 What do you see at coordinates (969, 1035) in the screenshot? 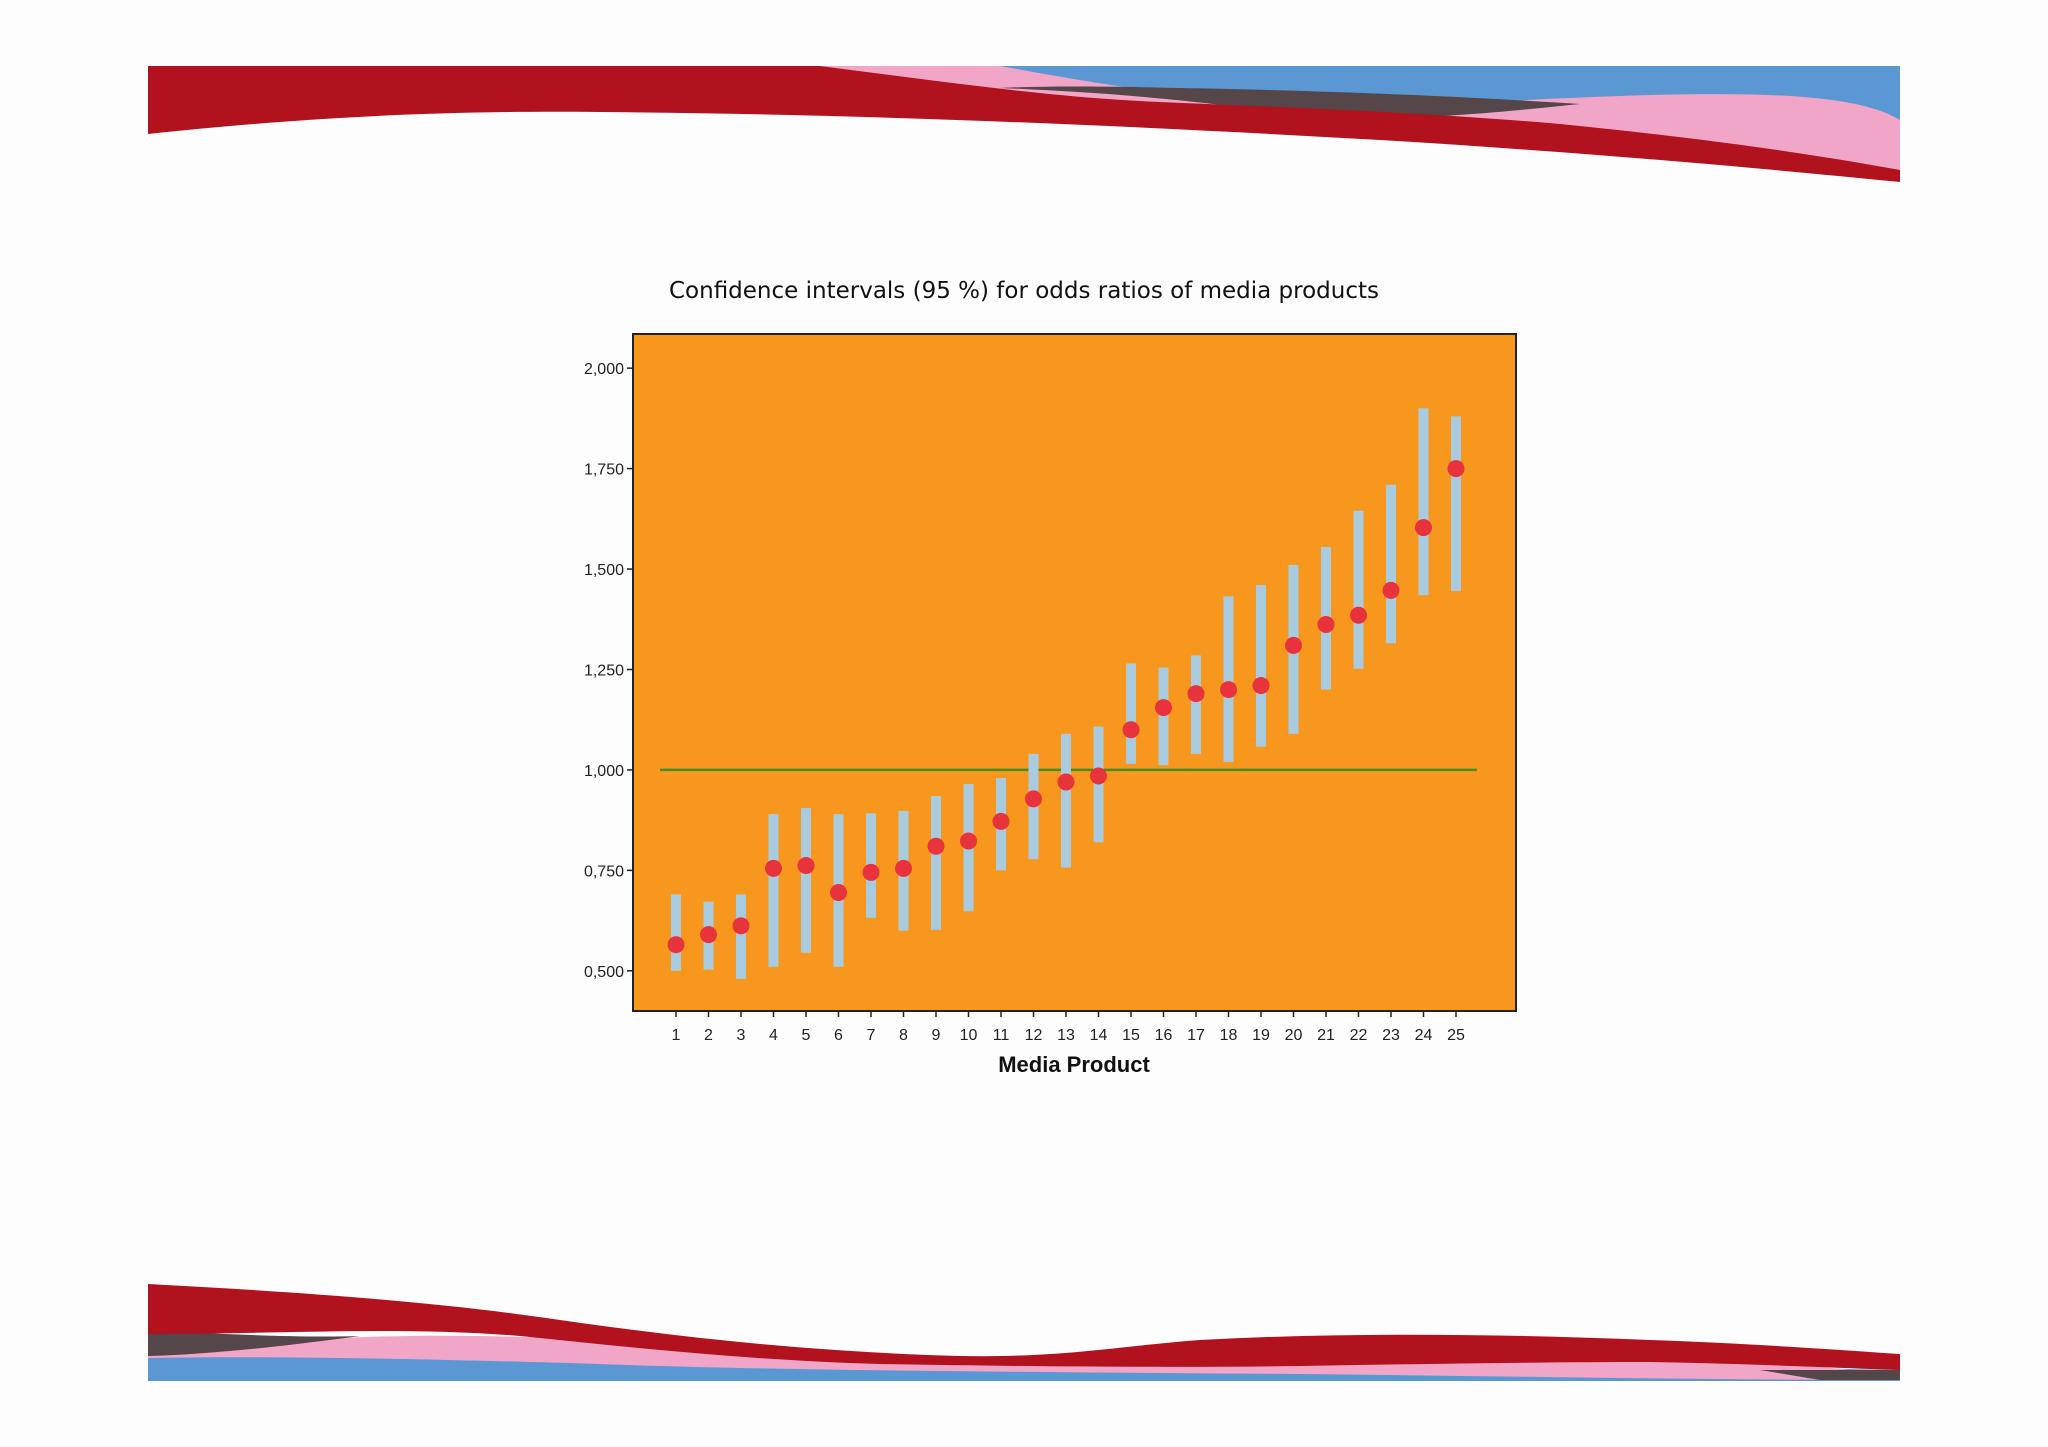
I see `x-tick-label: 10` at bounding box center [969, 1035].